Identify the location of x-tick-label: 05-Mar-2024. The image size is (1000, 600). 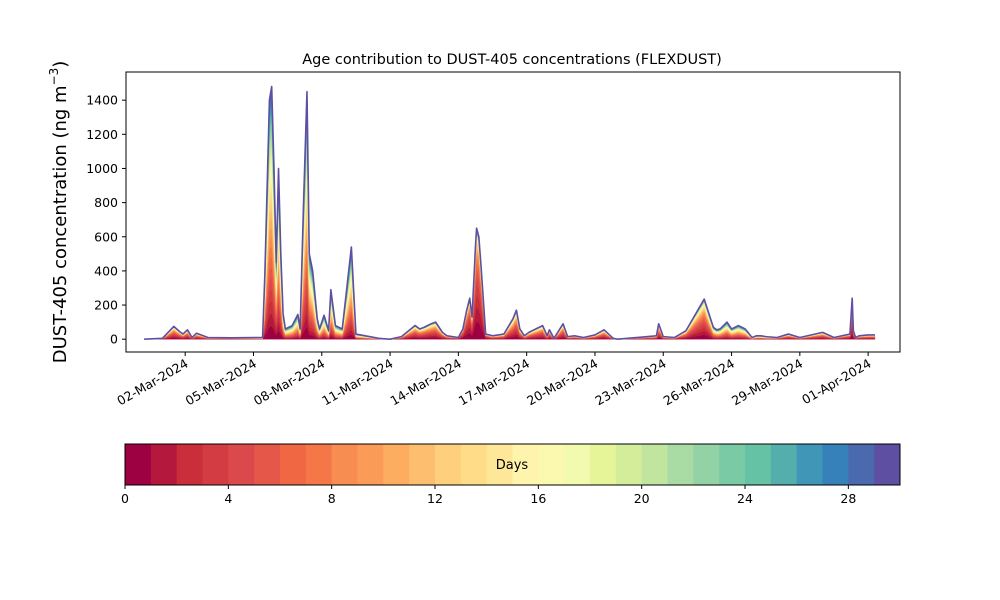
(221, 382).